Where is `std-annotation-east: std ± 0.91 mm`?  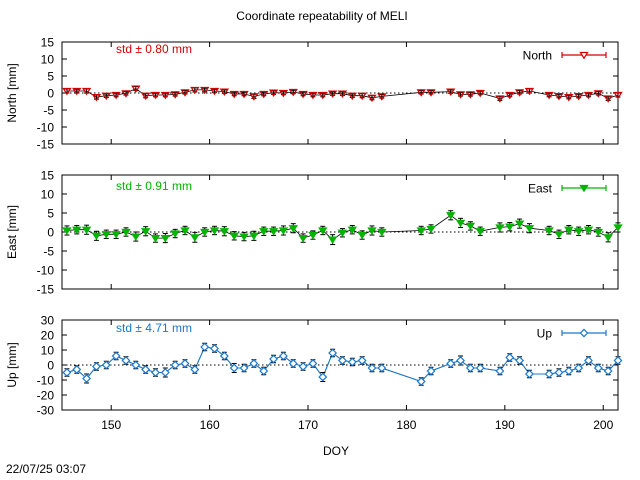 std-annotation-east: std ± 0.91 mm is located at coordinates (154, 186).